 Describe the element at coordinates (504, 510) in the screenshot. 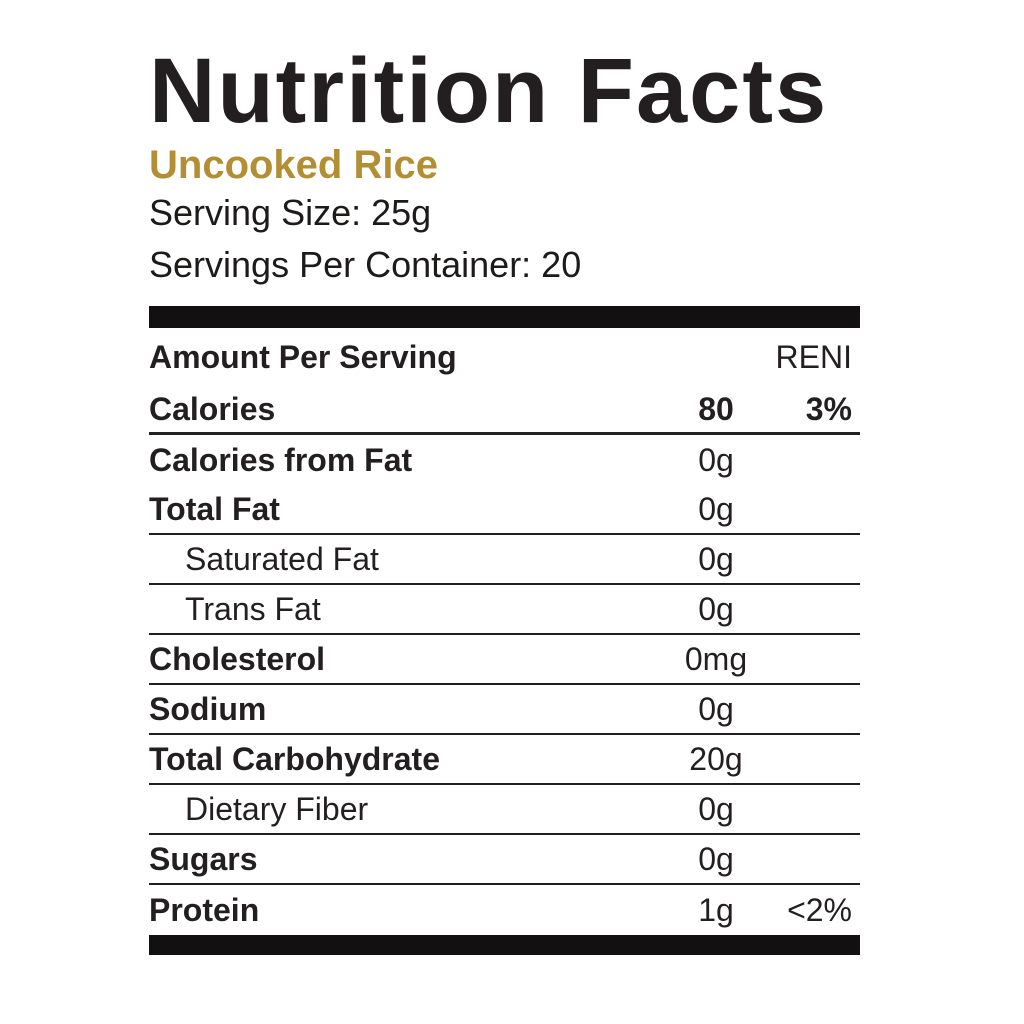

I see `table-row: Total Fat 0g` at that location.